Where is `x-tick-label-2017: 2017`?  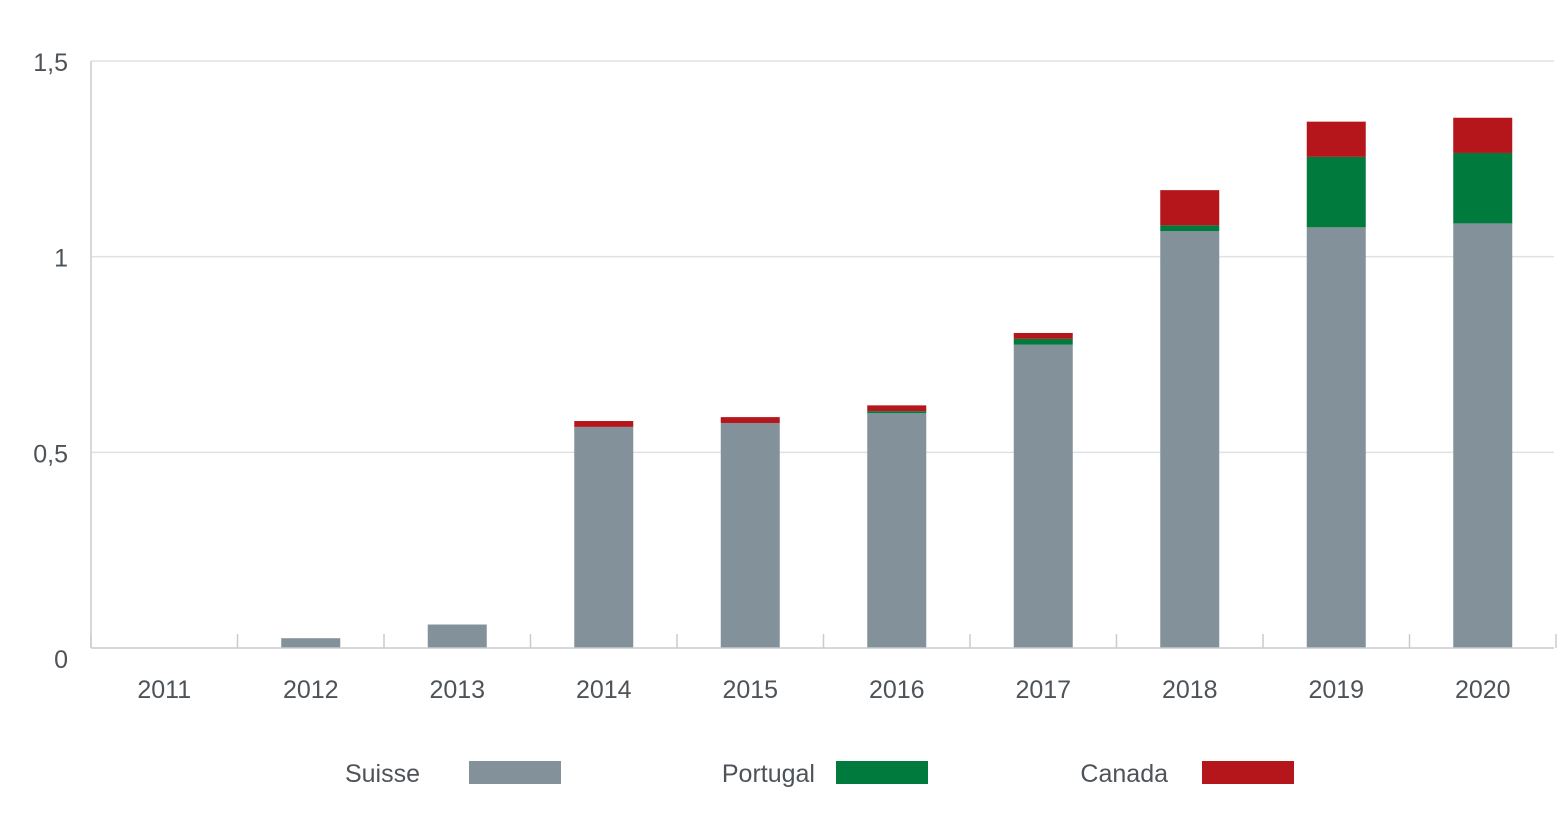 x-tick-label-2017: 2017 is located at coordinates (1043, 690).